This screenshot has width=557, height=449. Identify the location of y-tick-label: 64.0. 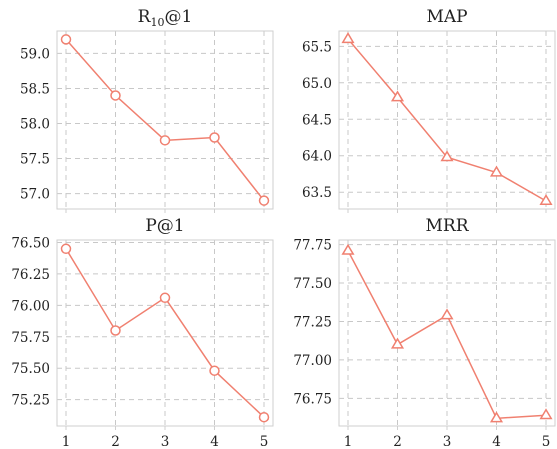
(317, 157).